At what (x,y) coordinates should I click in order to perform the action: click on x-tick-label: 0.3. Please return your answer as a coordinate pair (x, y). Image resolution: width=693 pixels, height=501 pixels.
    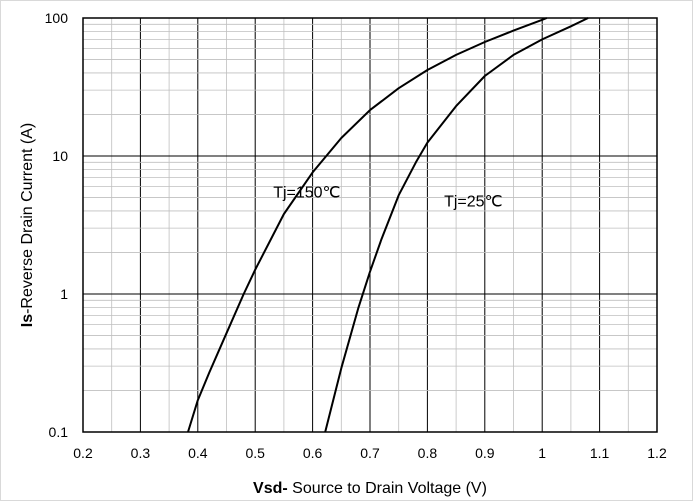
    Looking at the image, I should click on (141, 453).